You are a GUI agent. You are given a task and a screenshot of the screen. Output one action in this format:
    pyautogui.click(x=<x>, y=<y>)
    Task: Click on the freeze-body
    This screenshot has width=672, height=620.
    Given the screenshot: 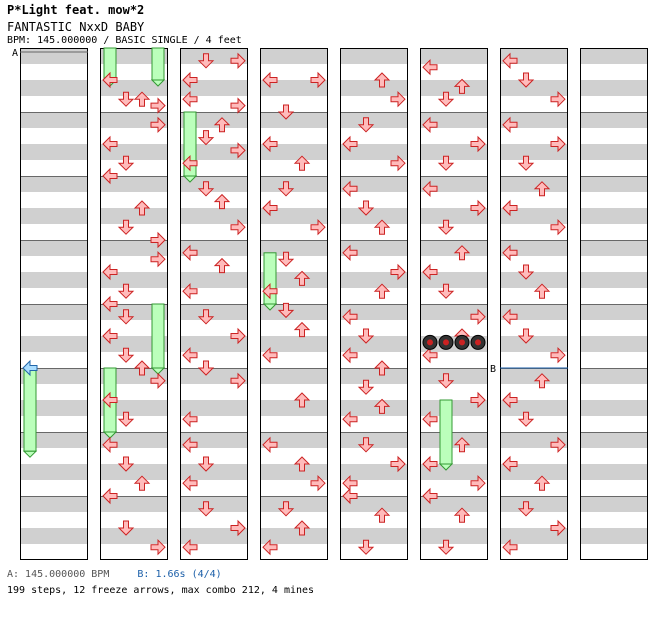 What is the action you would take?
    pyautogui.click(x=158, y=64)
    